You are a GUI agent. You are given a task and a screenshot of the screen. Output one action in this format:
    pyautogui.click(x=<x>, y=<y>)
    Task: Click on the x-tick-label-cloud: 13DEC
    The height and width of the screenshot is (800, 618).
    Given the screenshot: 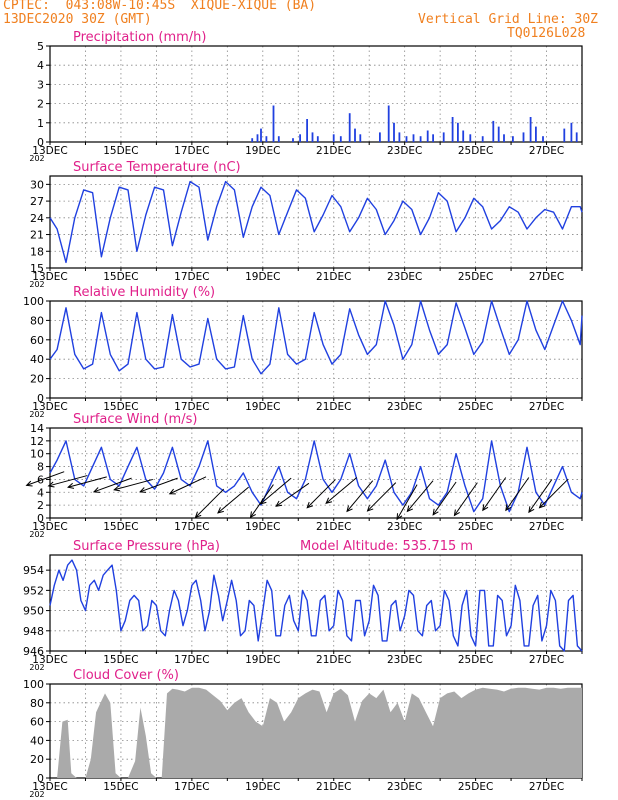 What is the action you would take?
    pyautogui.click(x=49, y=787)
    